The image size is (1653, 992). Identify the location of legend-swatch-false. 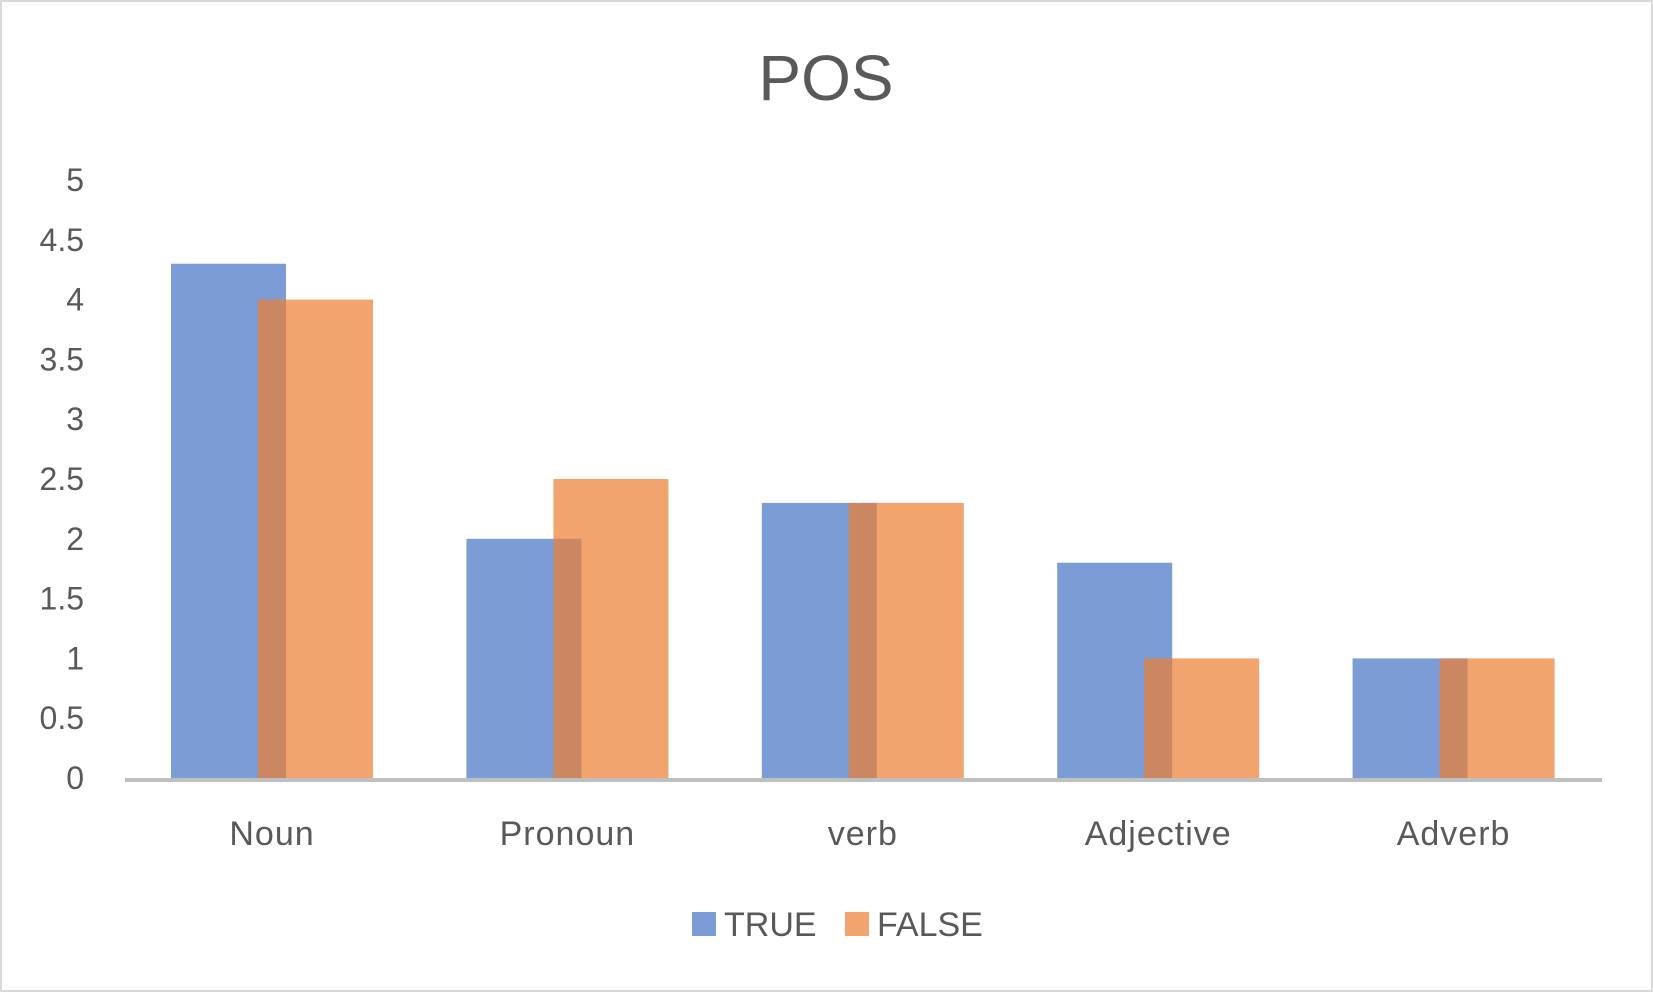
(857, 924).